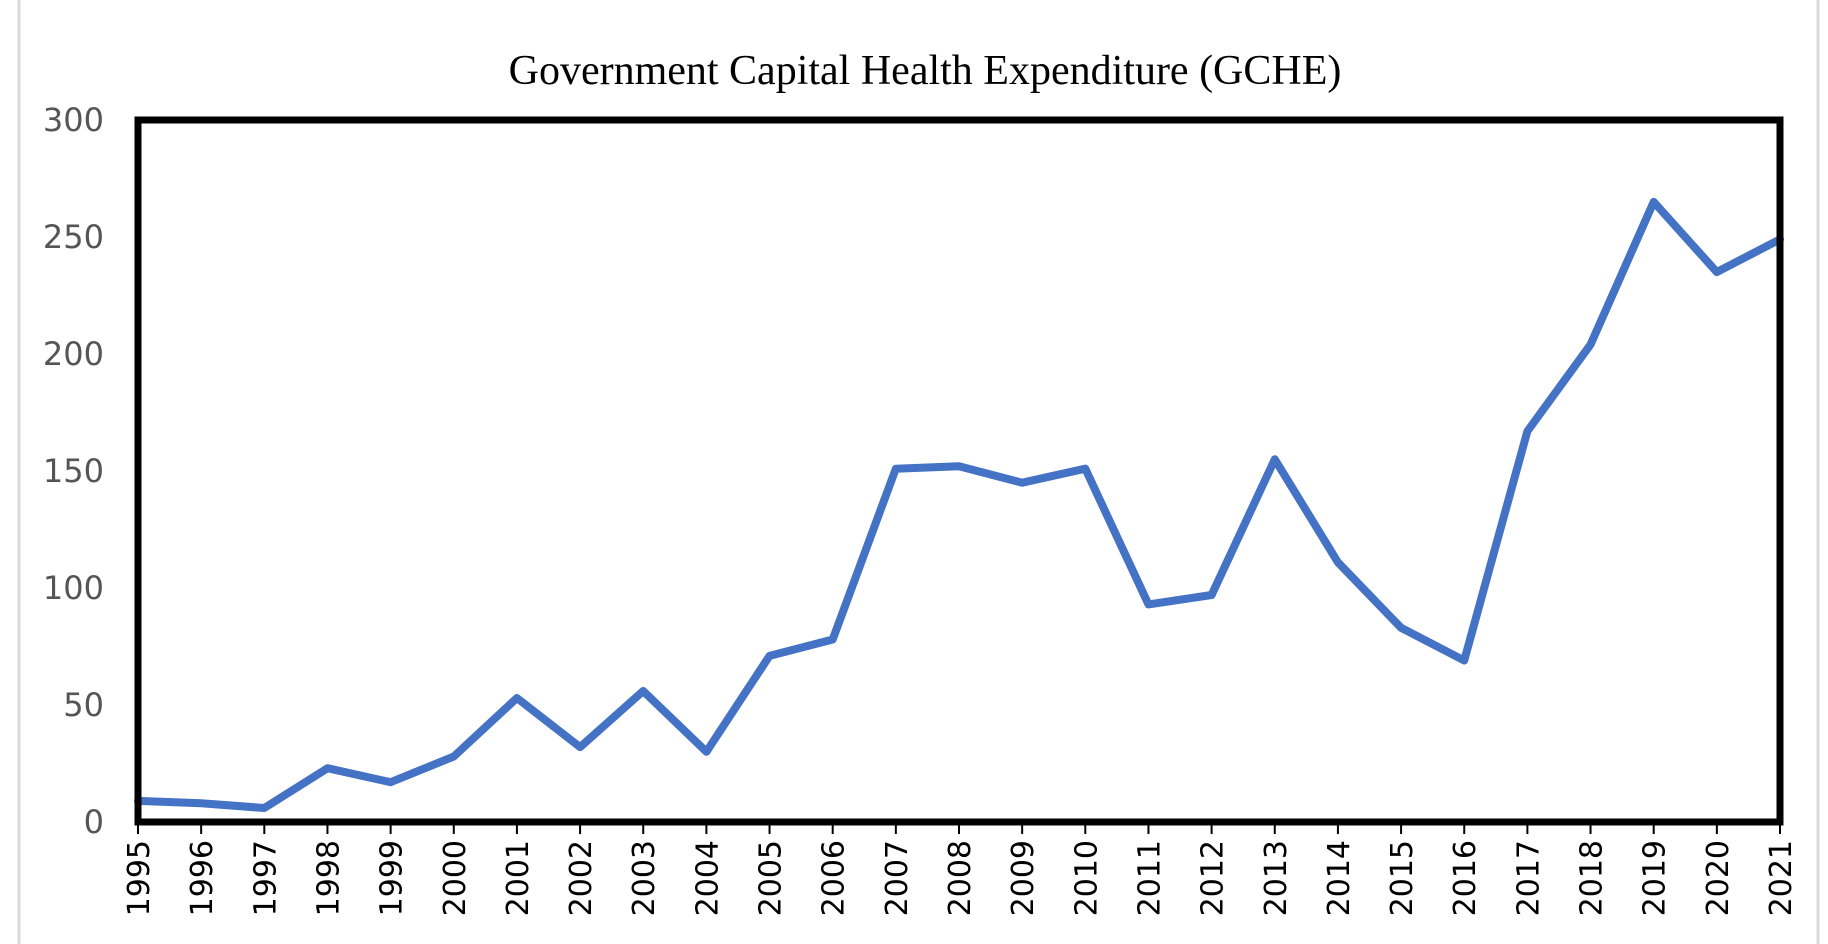 This screenshot has height=944, width=1828. I want to click on x-tick-label: 2011, so click(1149, 878).